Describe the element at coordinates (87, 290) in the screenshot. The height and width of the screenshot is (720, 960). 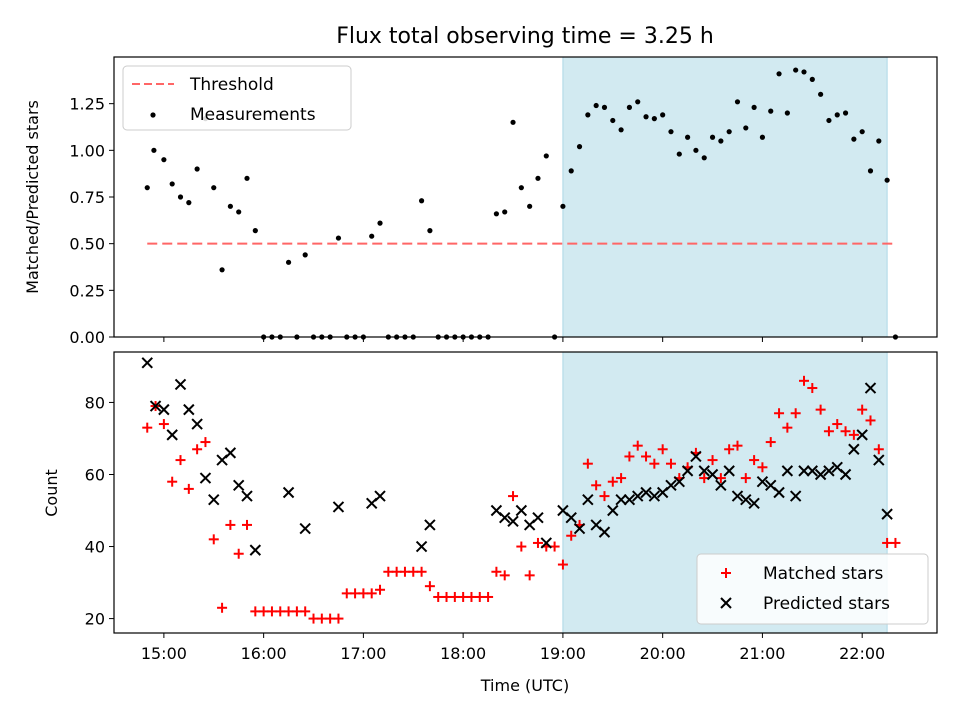
I see `top-y-tick-label: 0.25` at that location.